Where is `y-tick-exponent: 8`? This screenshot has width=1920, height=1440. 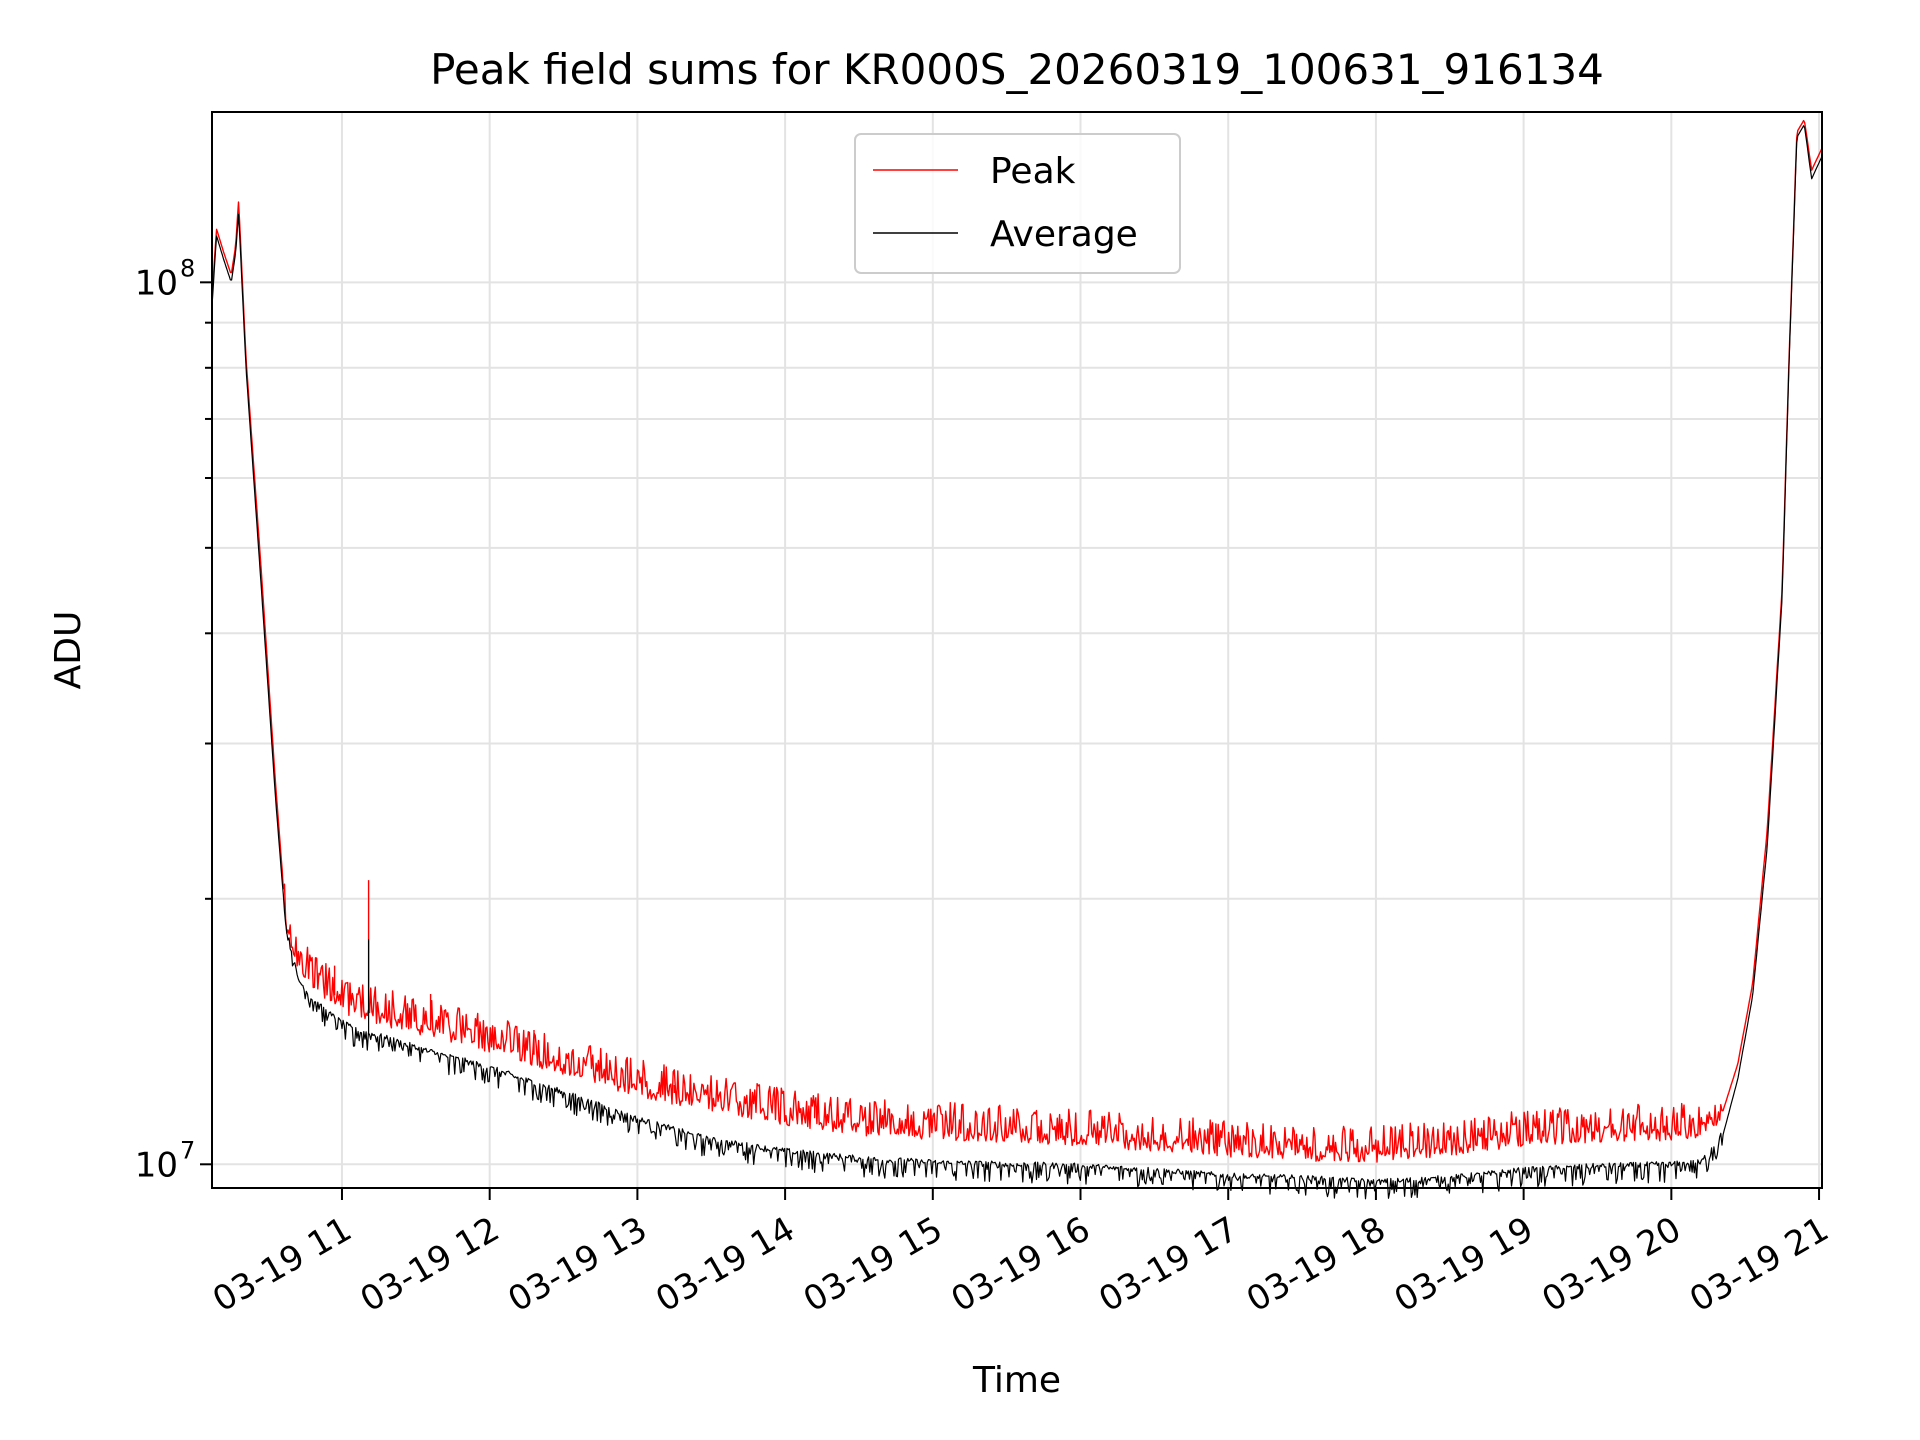
y-tick-exponent: 8 is located at coordinates (187, 268).